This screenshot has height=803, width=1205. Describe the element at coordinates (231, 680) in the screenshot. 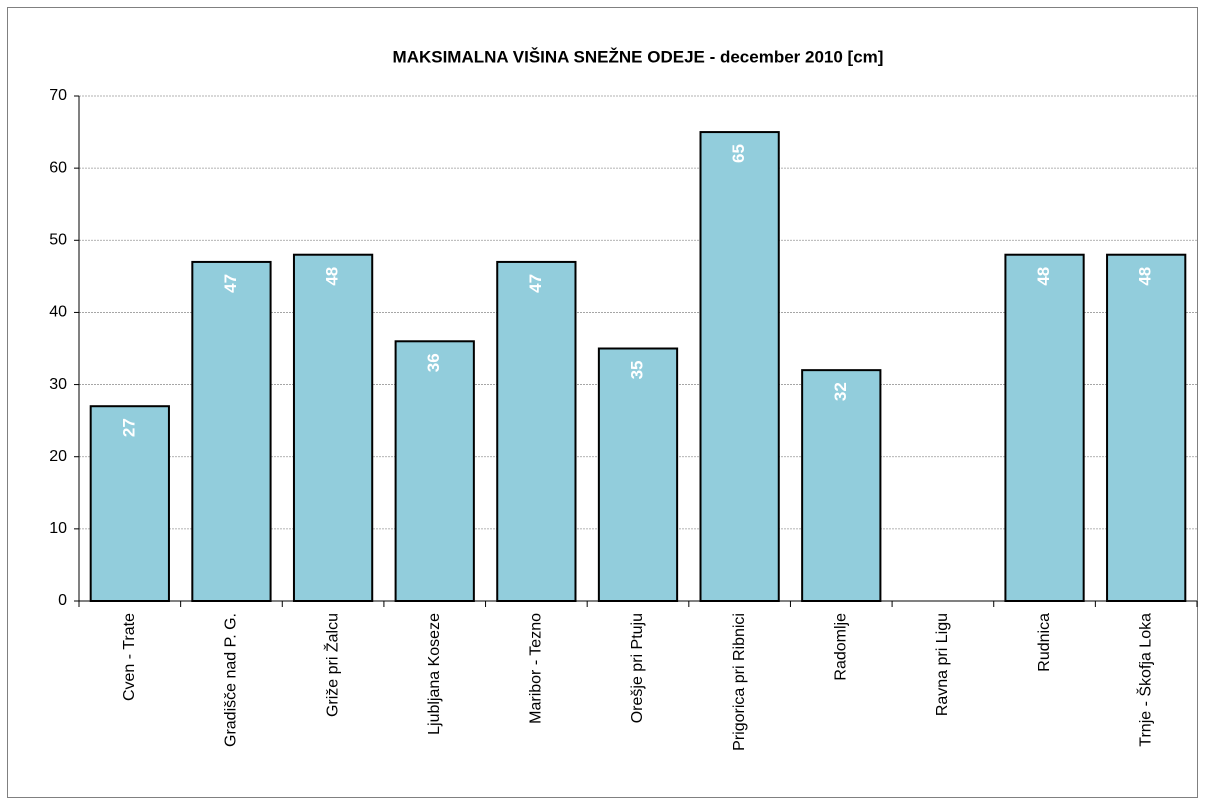

I see `x-tick-label: Gradišče nad P. G.` at that location.